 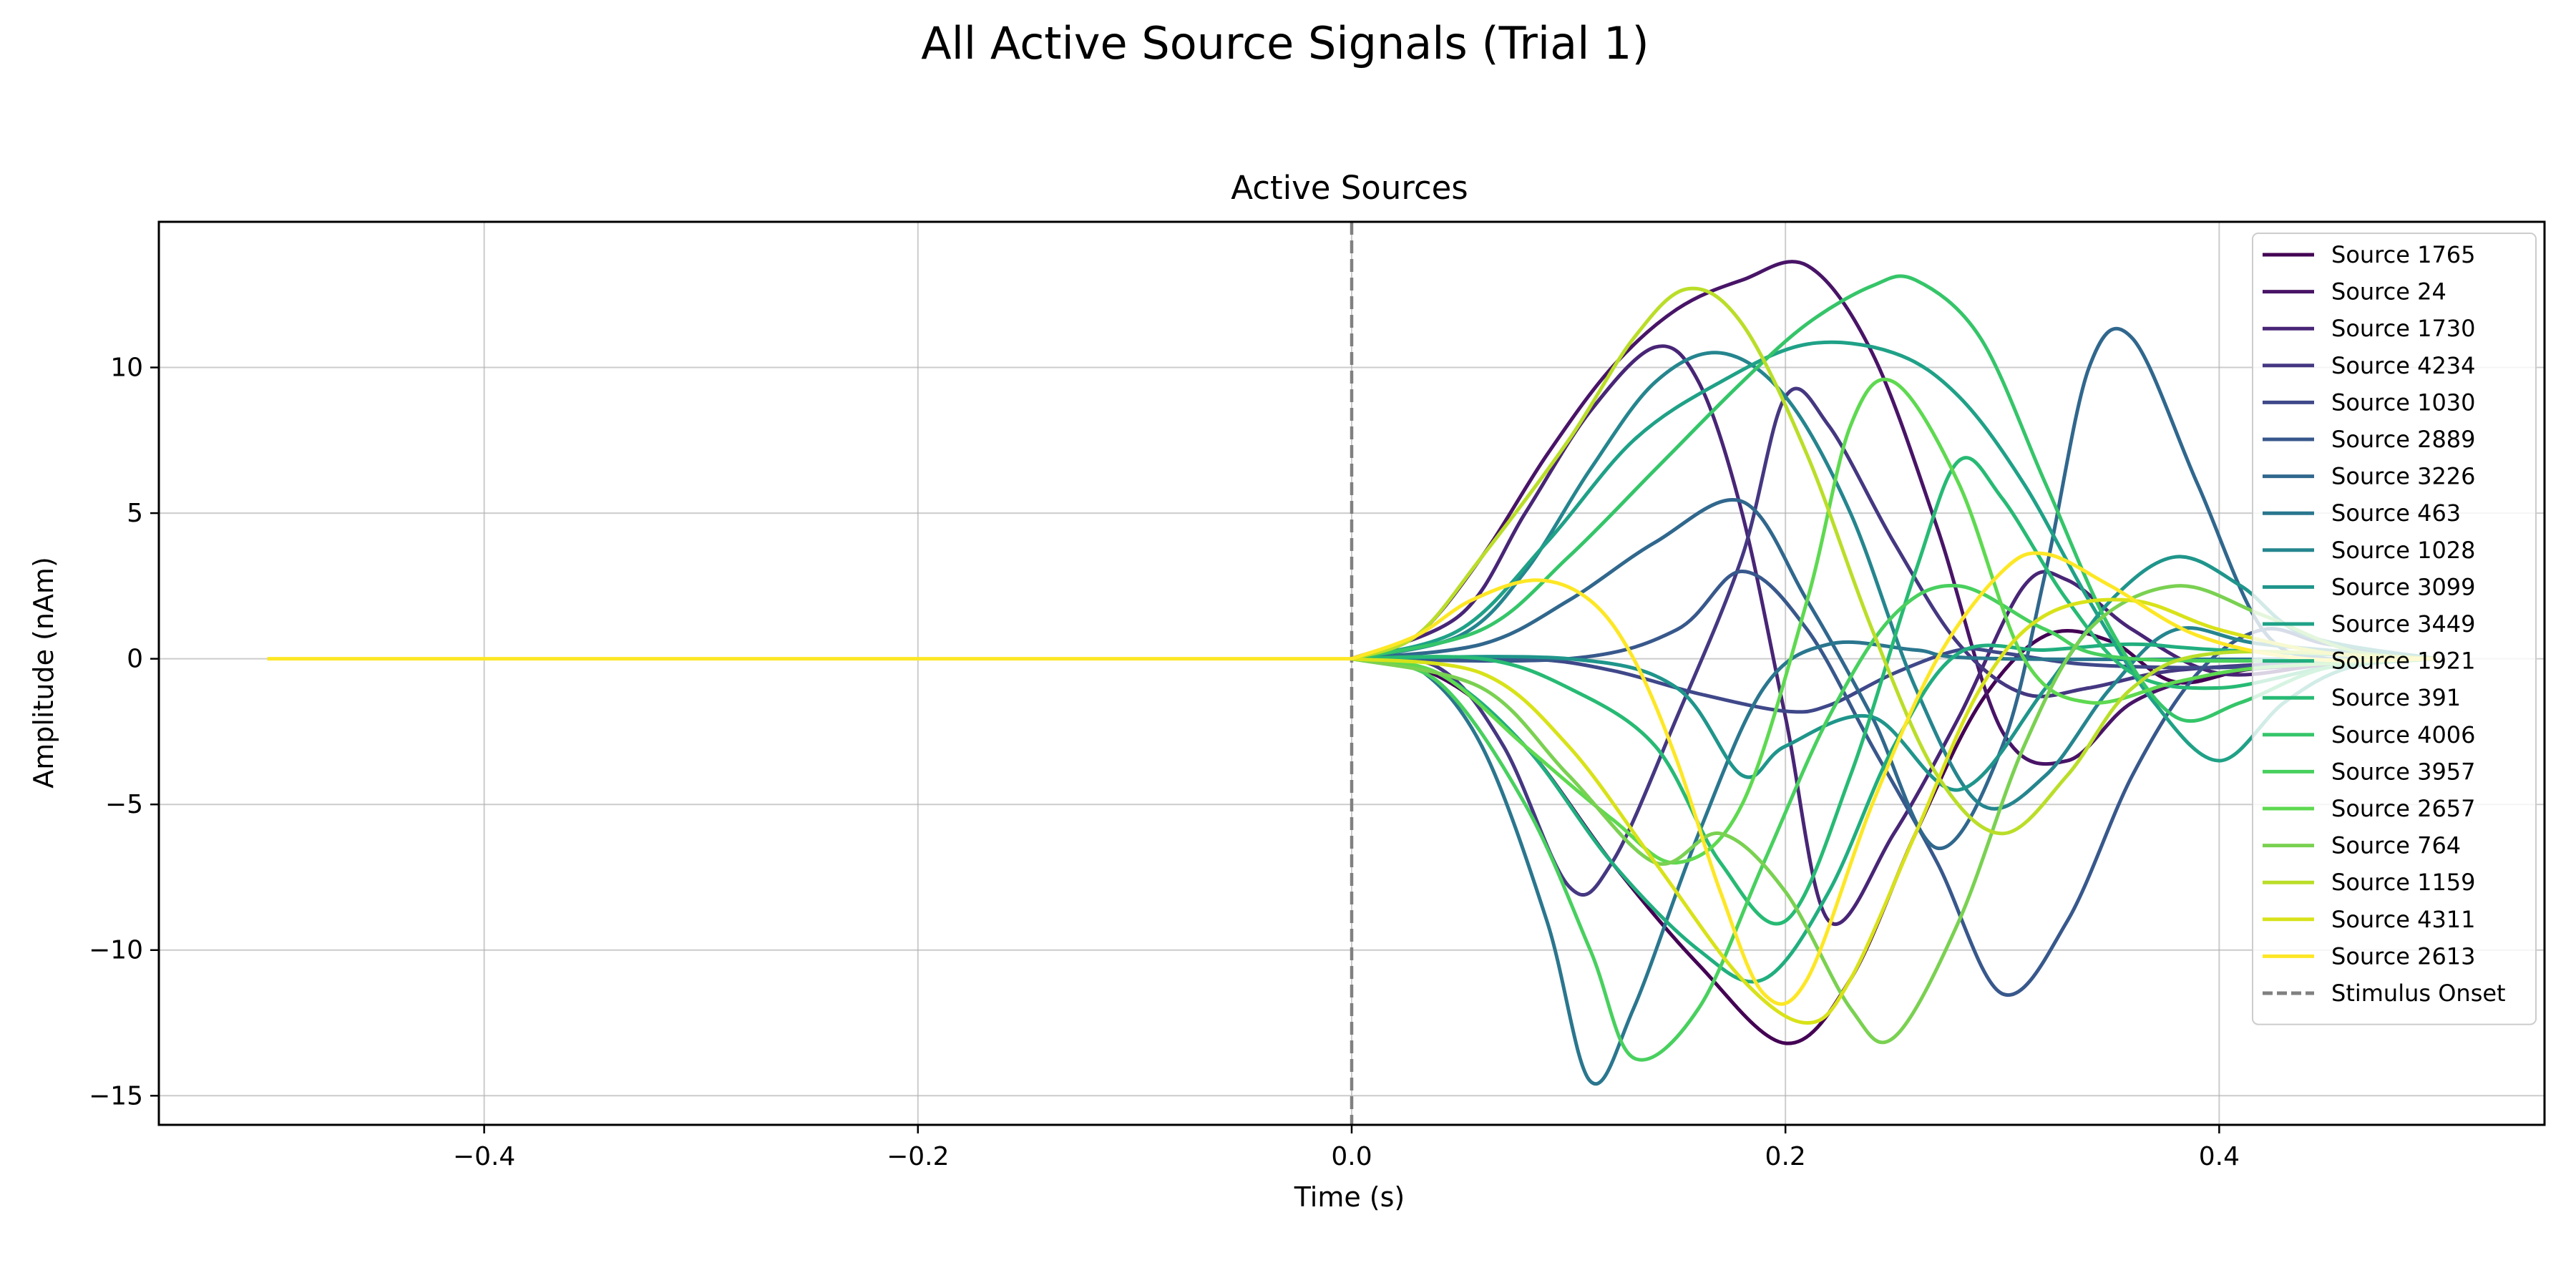 What do you see at coordinates (116, 950) in the screenshot?
I see `y-tick-label: −10` at bounding box center [116, 950].